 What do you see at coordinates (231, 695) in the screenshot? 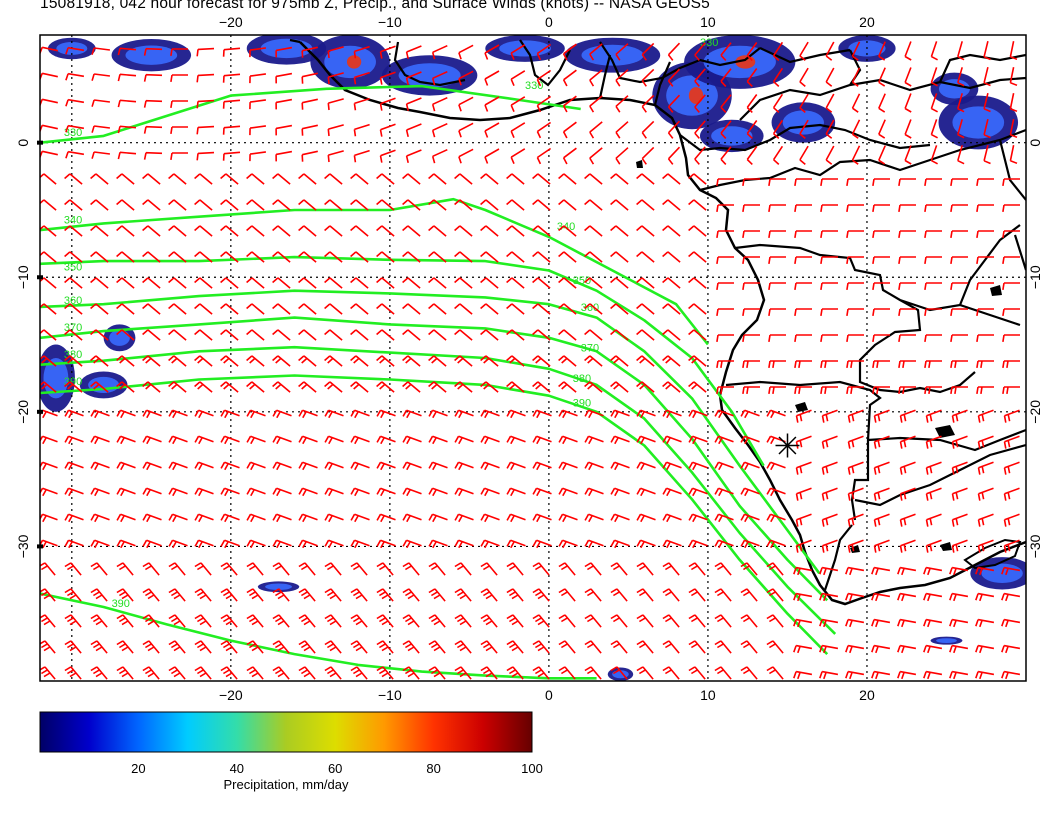
I see `x-tick-label-bottom: −20` at bounding box center [231, 695].